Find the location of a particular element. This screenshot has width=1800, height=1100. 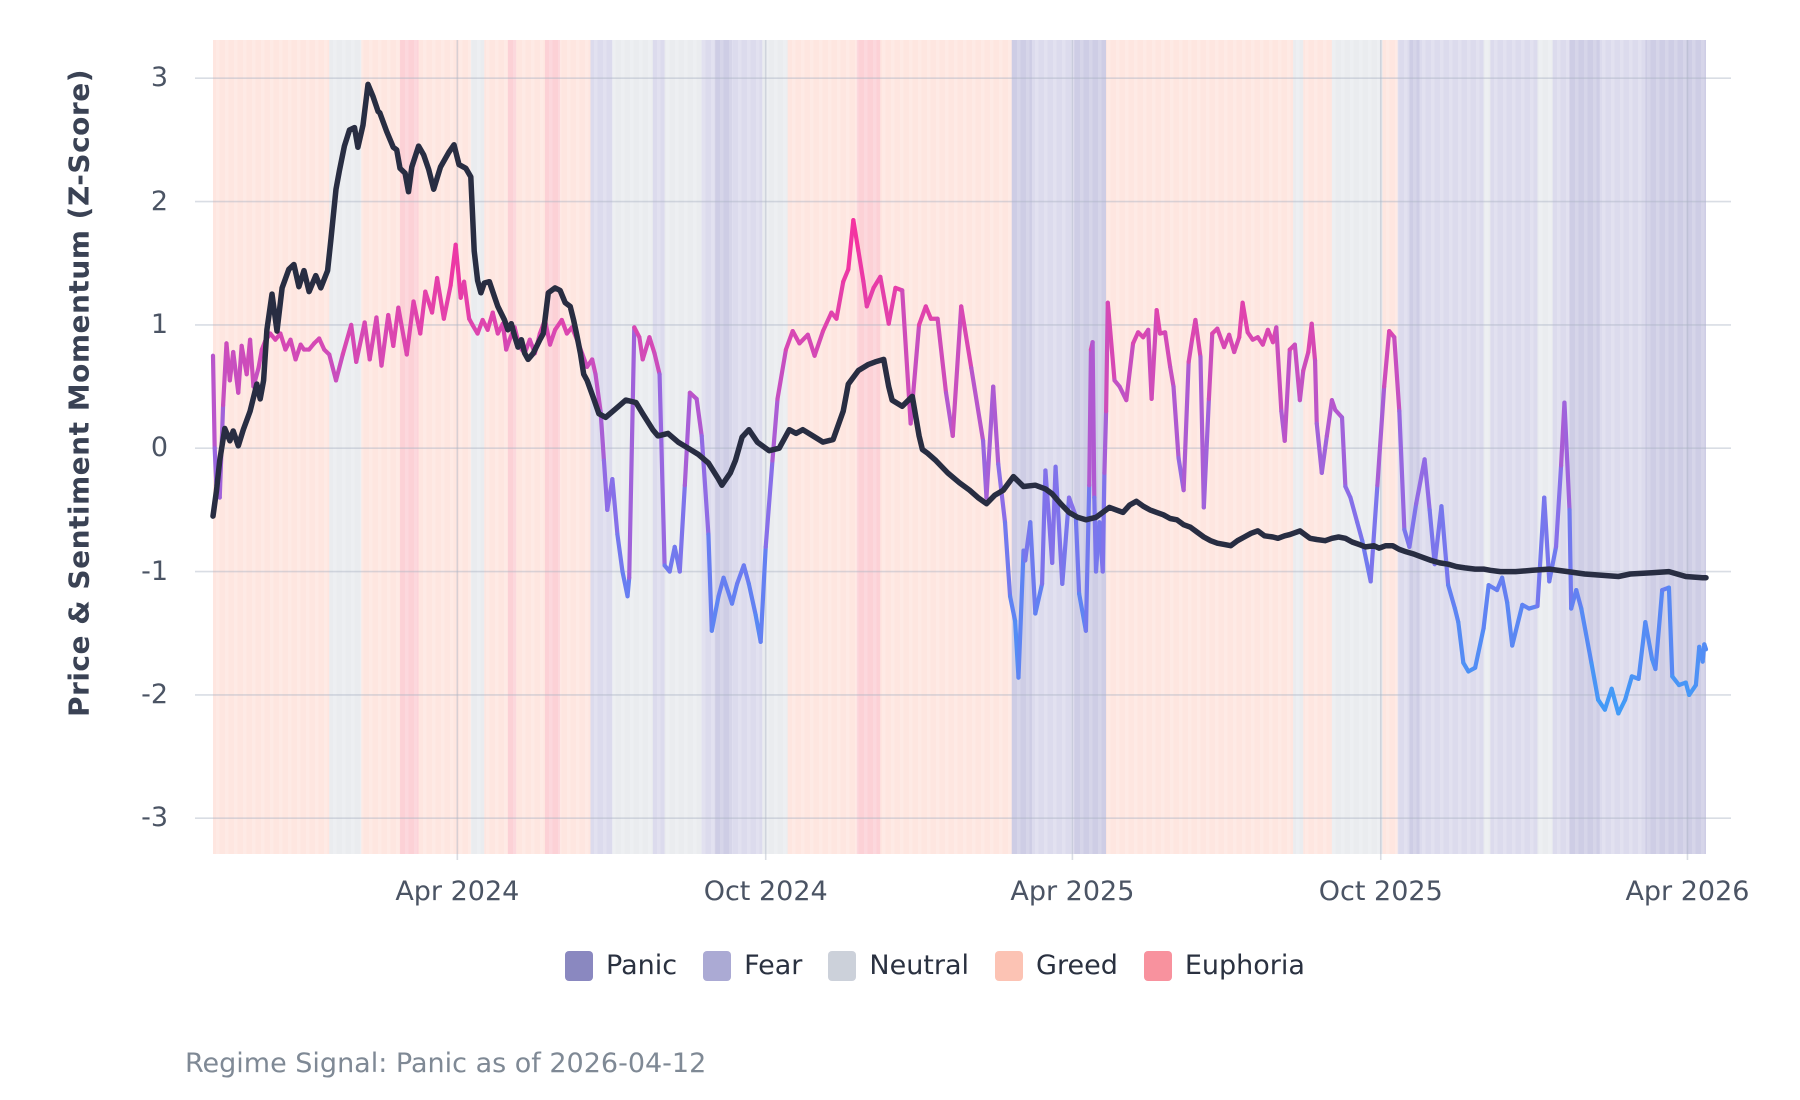

y-tick-label: -2 is located at coordinates (154, 694).